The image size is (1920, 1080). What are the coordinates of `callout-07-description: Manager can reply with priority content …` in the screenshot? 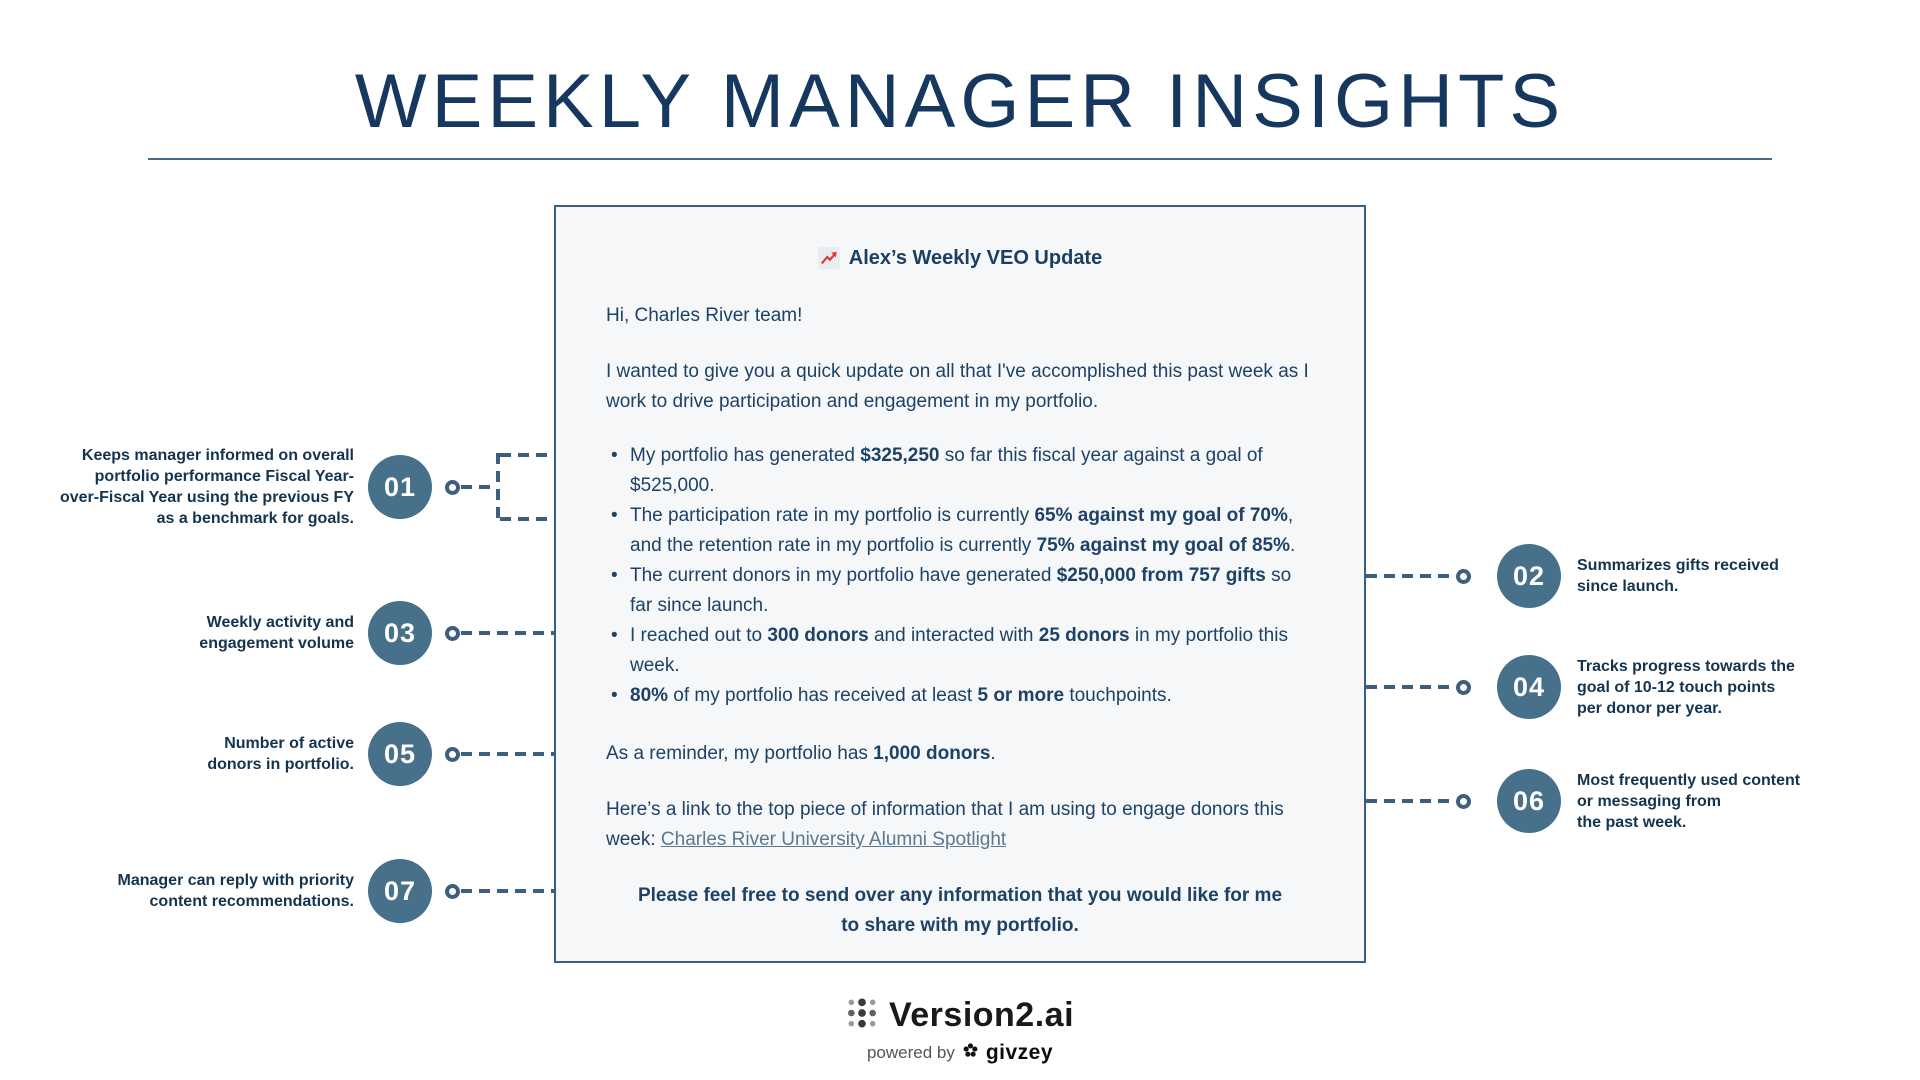 It's located at (236, 891).